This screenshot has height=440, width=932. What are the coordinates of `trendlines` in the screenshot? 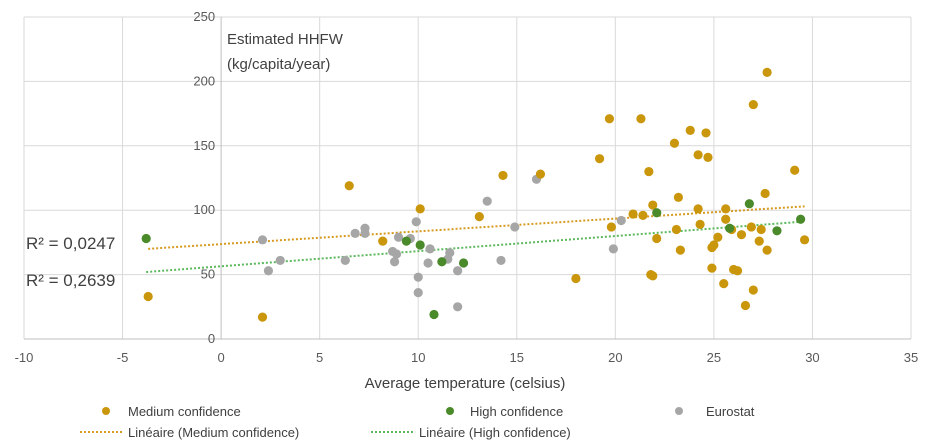 It's located at (475, 239).